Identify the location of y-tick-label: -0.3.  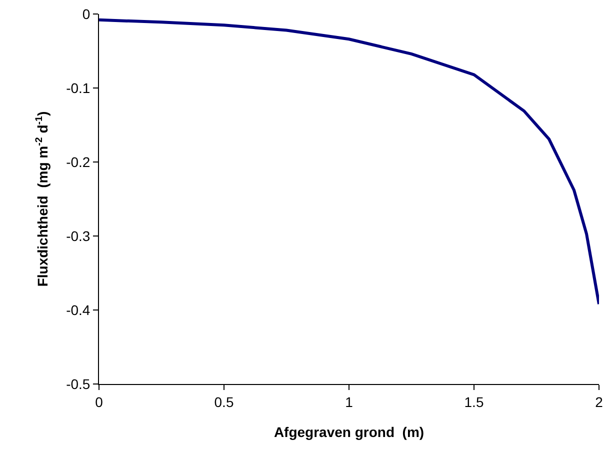
(78, 236).